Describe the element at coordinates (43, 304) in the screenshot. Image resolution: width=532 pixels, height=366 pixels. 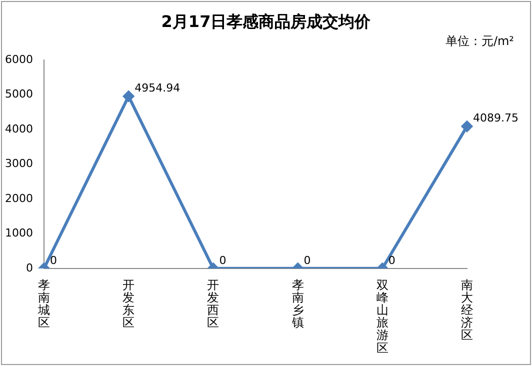
I see `x-tick-label: 孝南城区` at that location.